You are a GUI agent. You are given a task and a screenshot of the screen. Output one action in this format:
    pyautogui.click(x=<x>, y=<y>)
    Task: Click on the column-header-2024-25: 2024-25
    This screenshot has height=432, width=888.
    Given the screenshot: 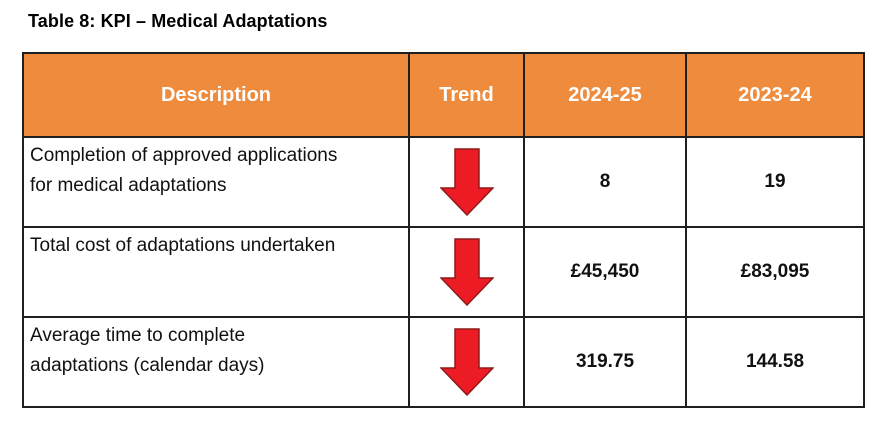 What is the action you would take?
    pyautogui.click(x=605, y=95)
    